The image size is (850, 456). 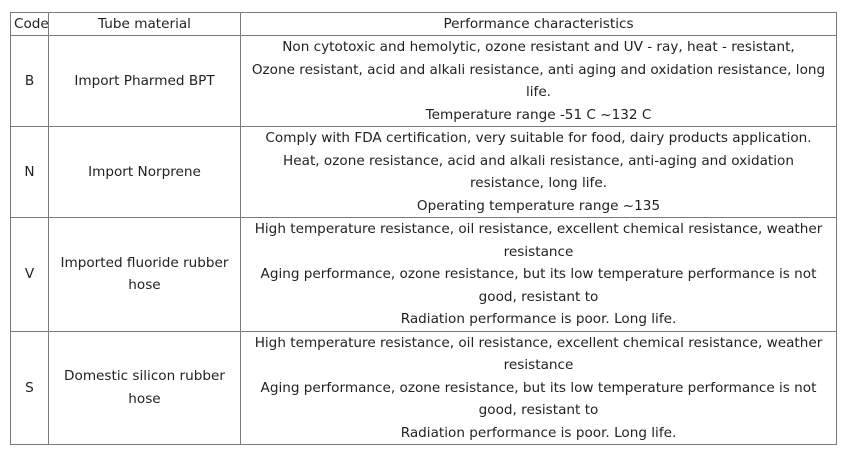 I want to click on code-cell: B, so click(x=29, y=81).